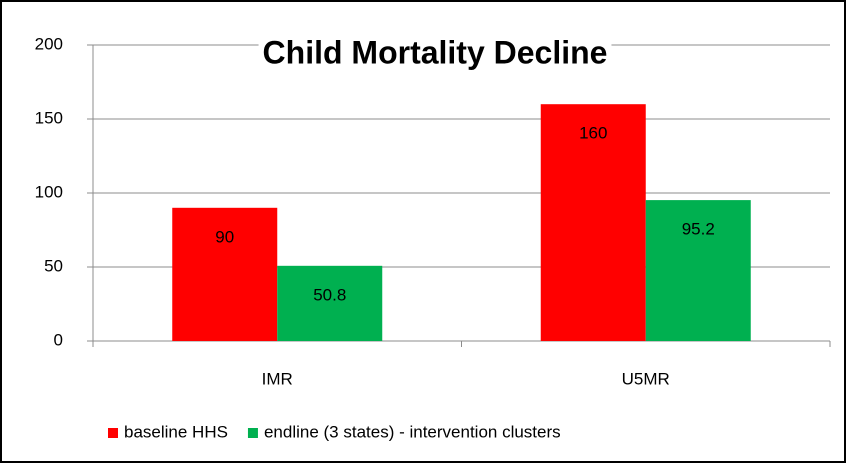  Describe the element at coordinates (49, 43) in the screenshot. I see `y-tick-label: 200` at that location.